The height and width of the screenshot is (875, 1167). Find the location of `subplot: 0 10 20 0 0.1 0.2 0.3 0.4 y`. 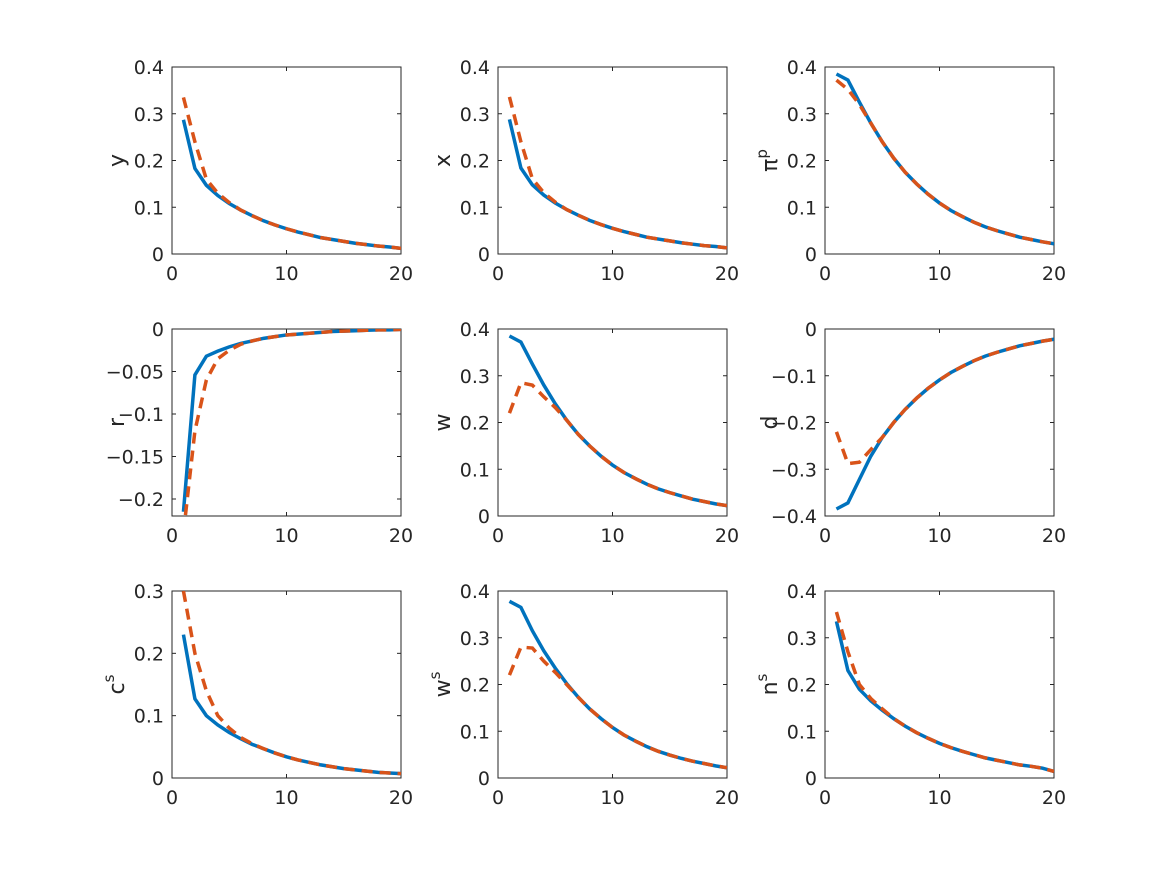

subplot: 0 10 20 0 0.1 0.2 0.3 0.4 y is located at coordinates (259, 171).